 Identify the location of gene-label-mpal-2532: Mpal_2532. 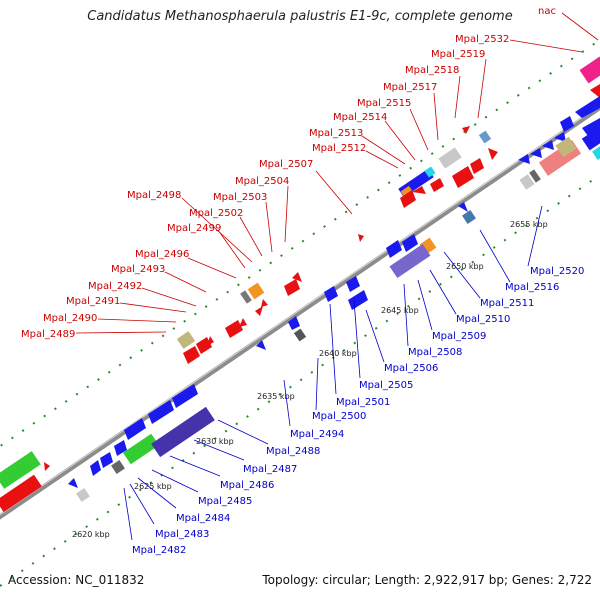
(482, 39).